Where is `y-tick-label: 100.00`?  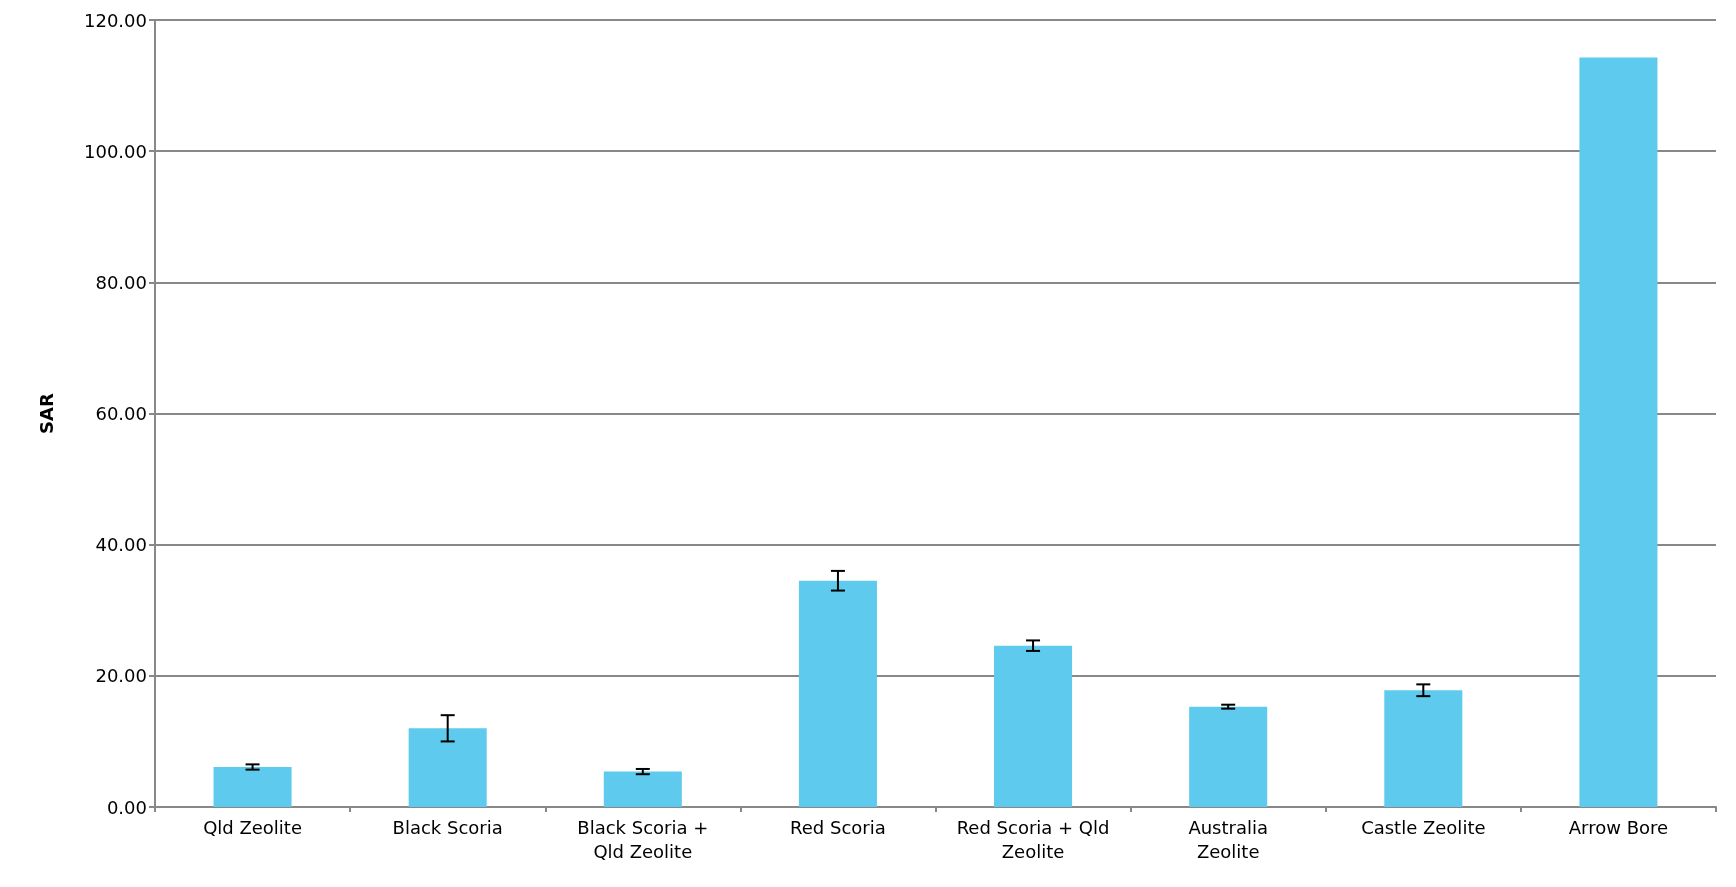 y-tick-label: 100.00 is located at coordinates (115, 151).